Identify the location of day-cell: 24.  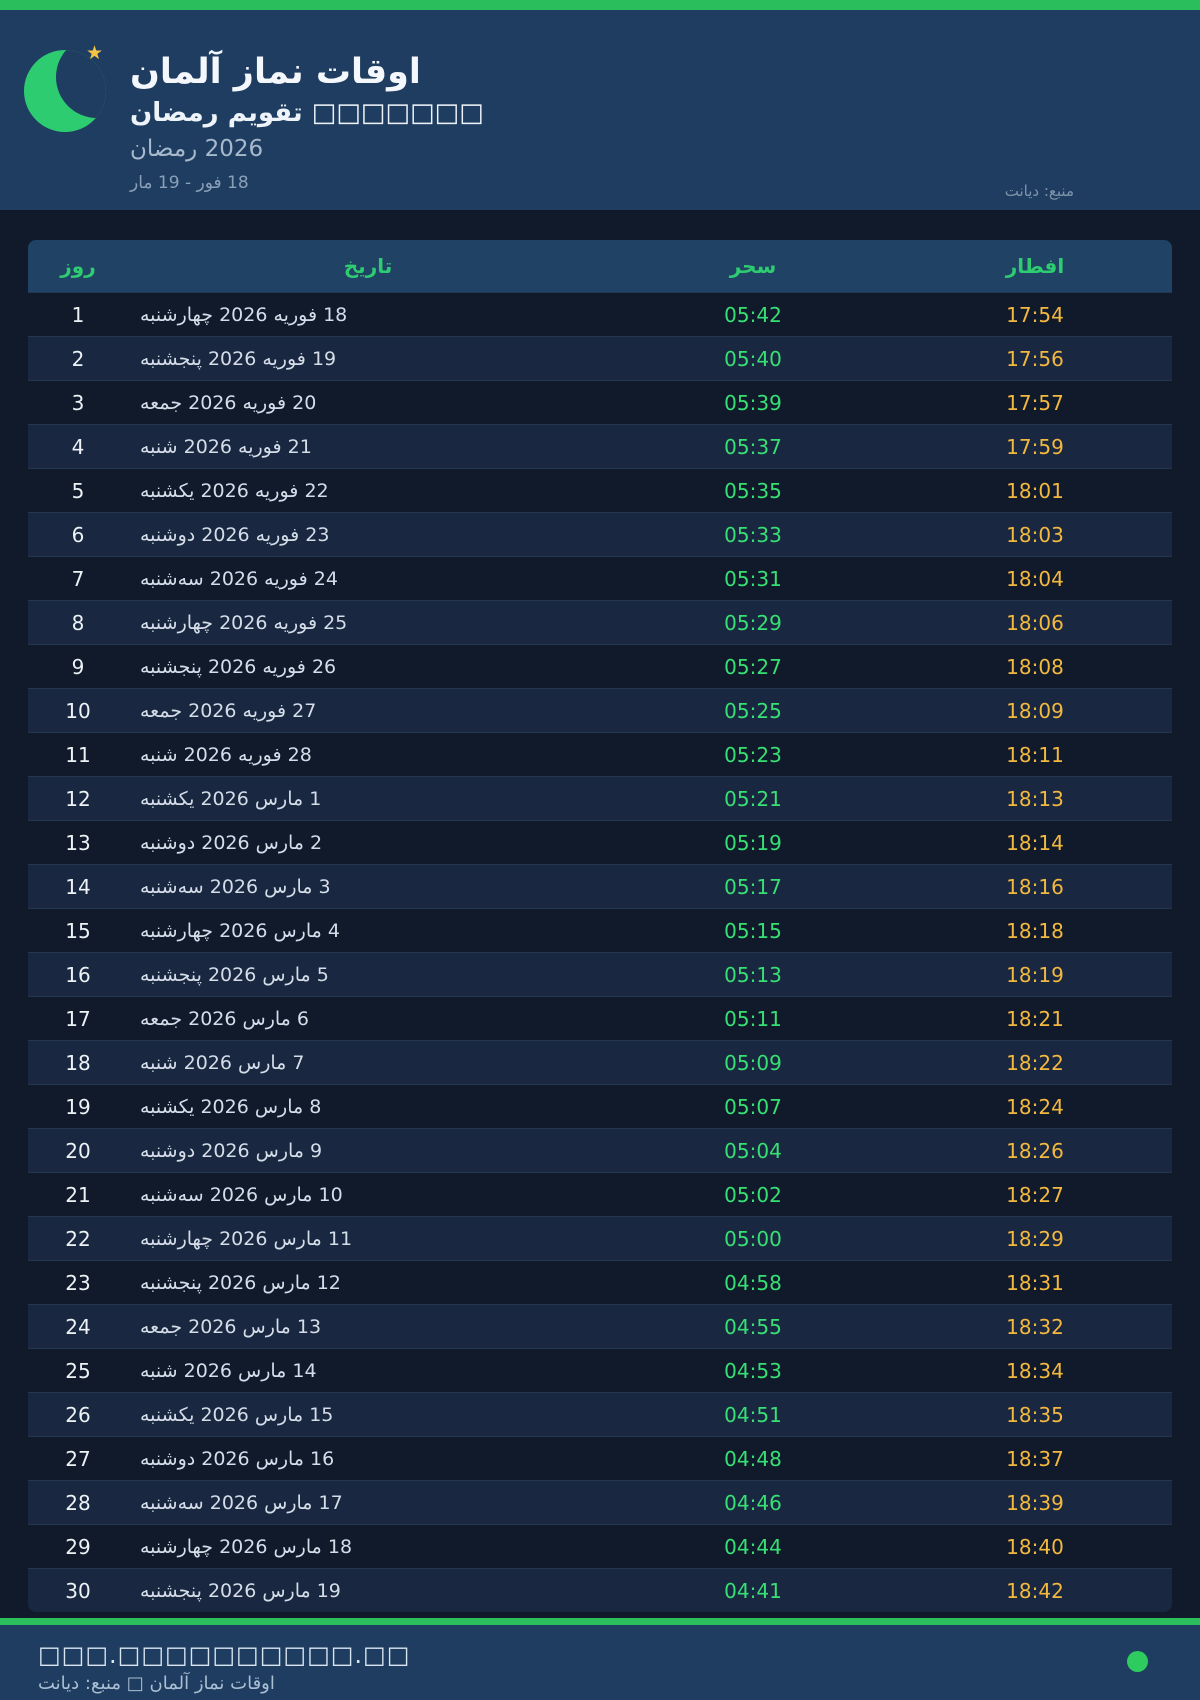
(78, 1326).